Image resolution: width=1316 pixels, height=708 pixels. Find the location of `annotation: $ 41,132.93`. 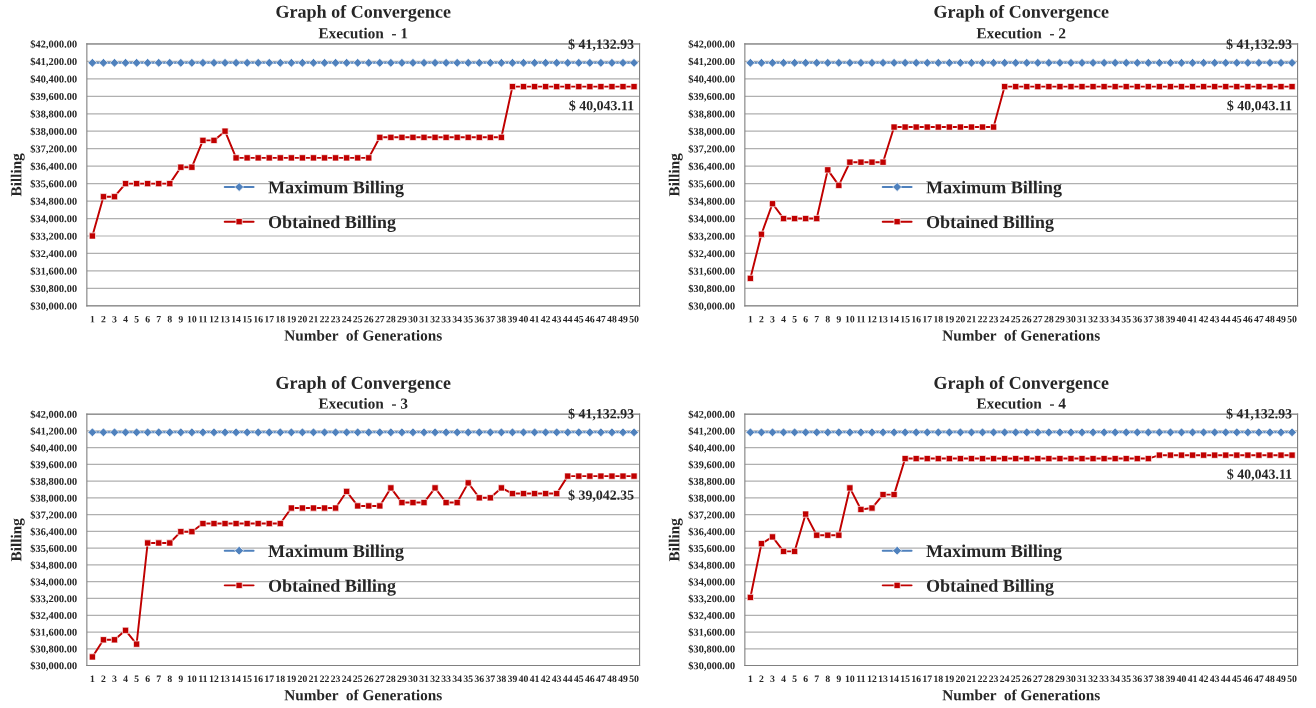

annotation: $ 41,132.93 is located at coordinates (601, 414).